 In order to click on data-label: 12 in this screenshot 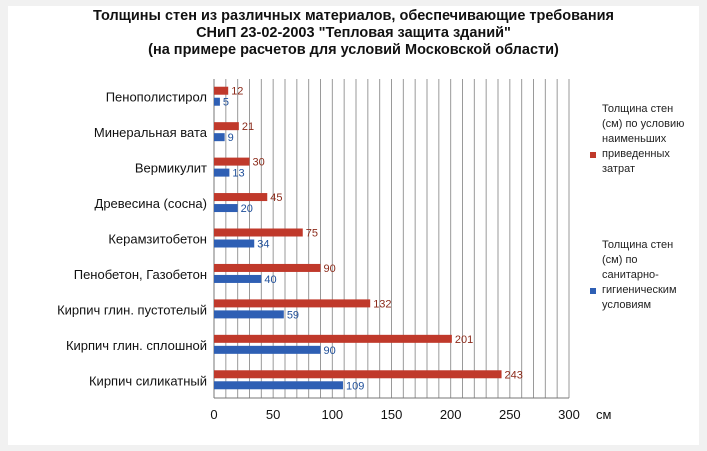, I will do `click(237, 92)`.